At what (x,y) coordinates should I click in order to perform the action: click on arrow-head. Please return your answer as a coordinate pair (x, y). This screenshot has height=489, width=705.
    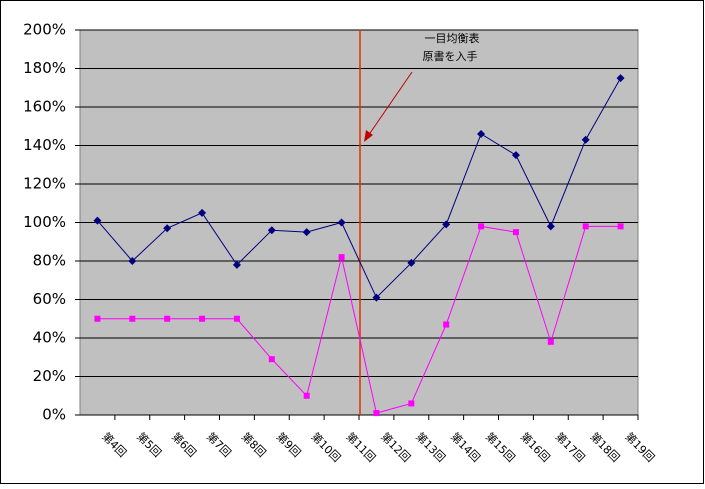
    Looking at the image, I should click on (368, 136).